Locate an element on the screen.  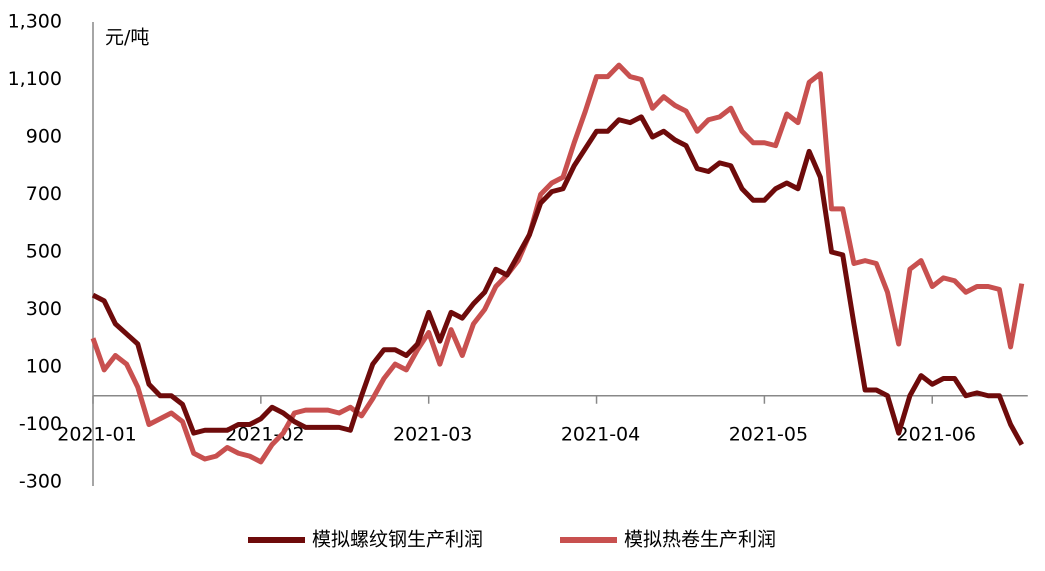
legend-label: 模拟热卷生产利润 is located at coordinates (700, 540).